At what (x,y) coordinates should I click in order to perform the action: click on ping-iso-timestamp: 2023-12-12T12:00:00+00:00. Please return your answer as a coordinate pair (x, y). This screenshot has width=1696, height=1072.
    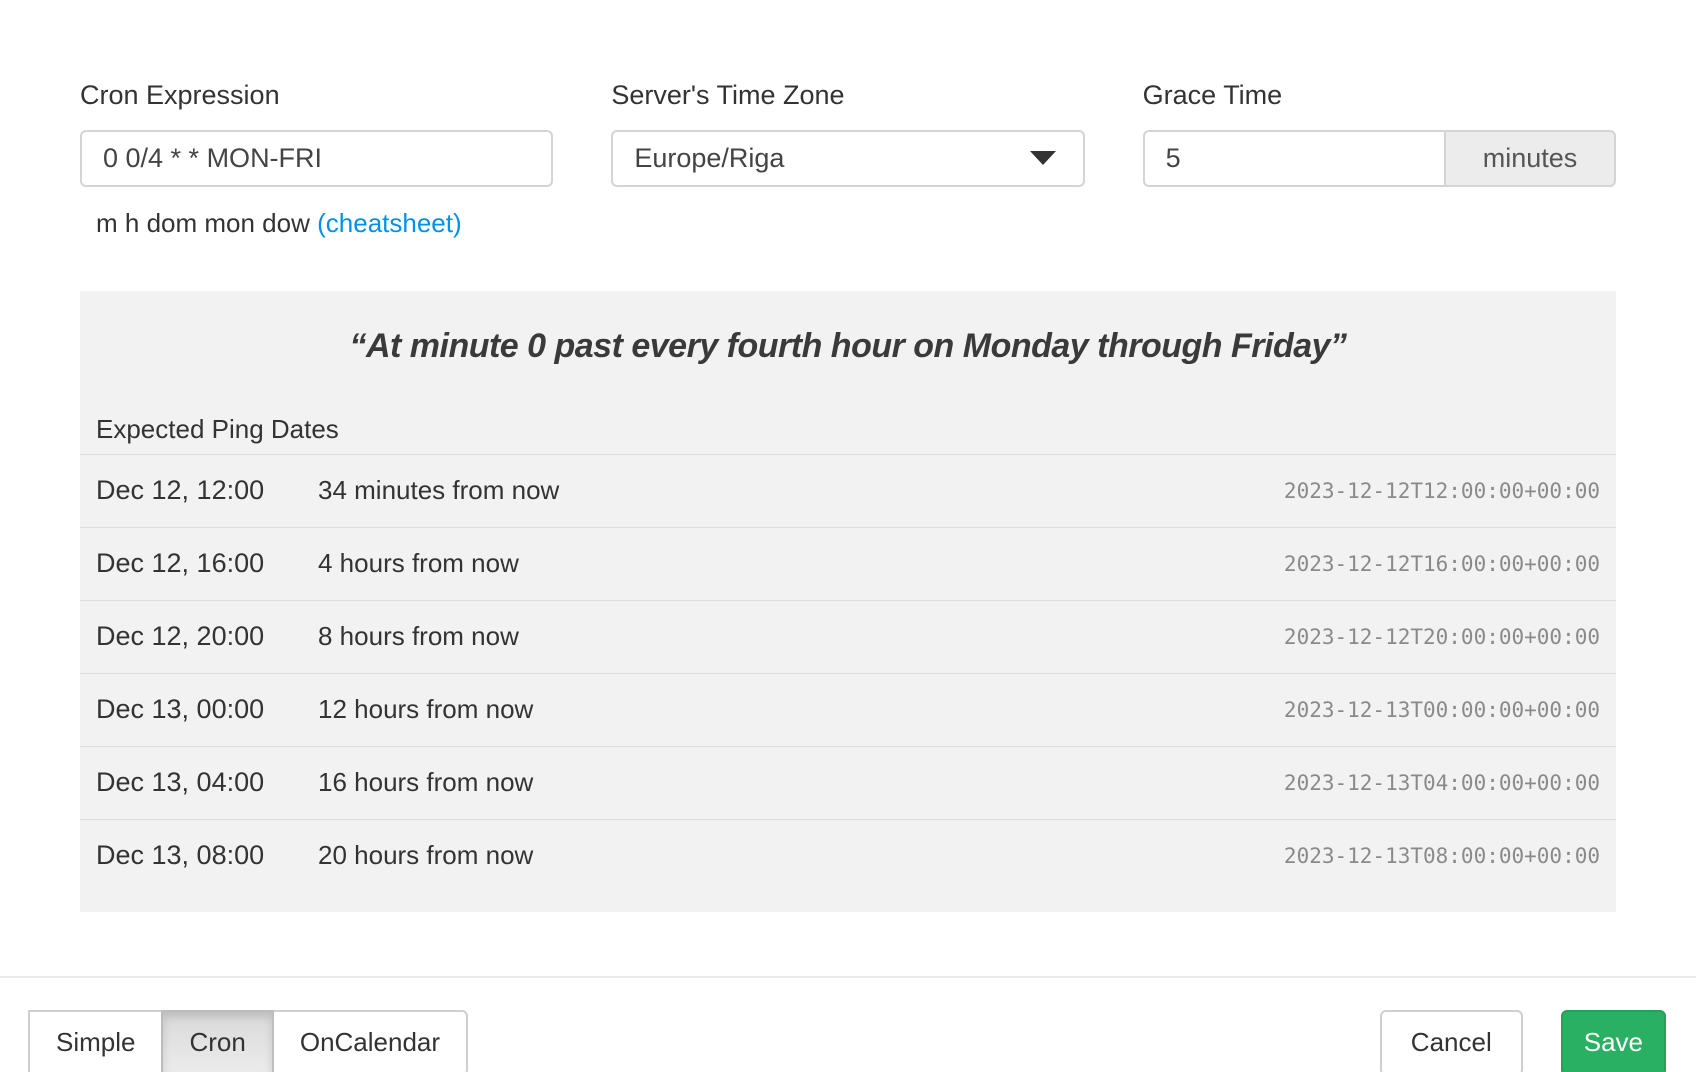
    Looking at the image, I should click on (1441, 490).